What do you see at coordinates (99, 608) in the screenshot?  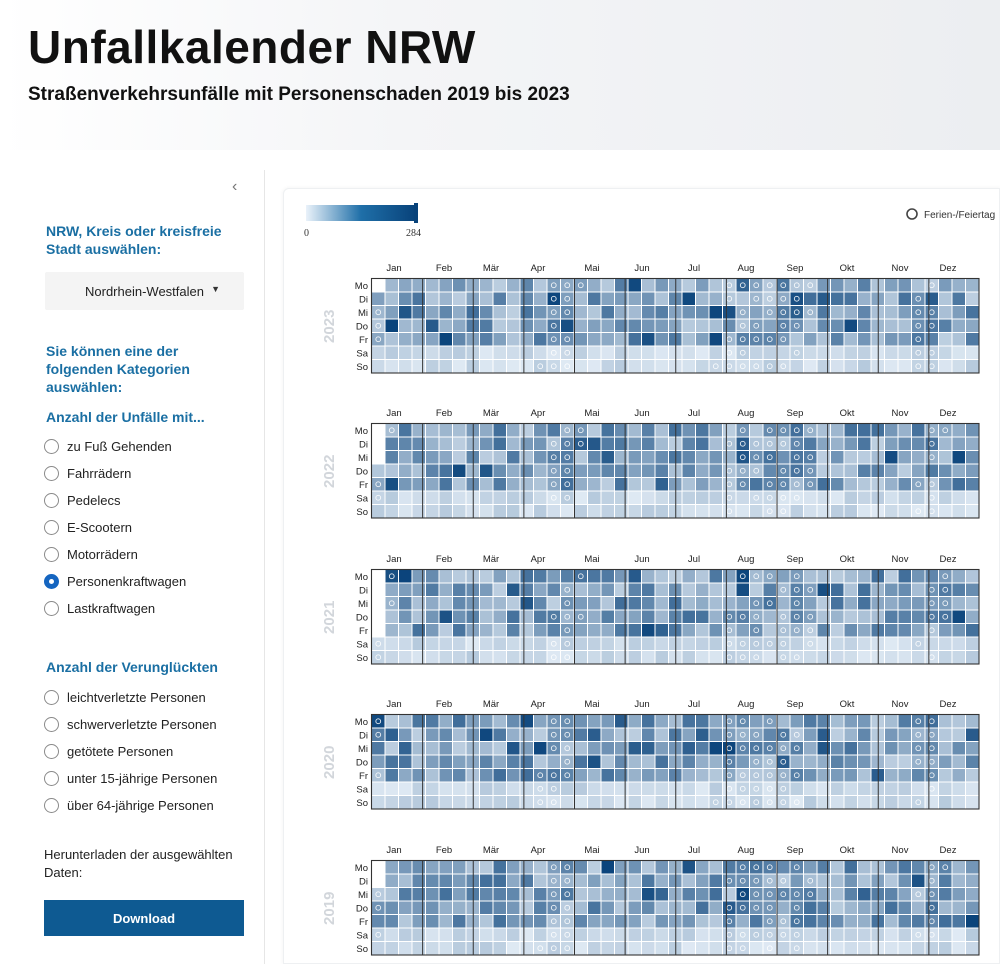 I see `category-option: Lastkraftwagen` at bounding box center [99, 608].